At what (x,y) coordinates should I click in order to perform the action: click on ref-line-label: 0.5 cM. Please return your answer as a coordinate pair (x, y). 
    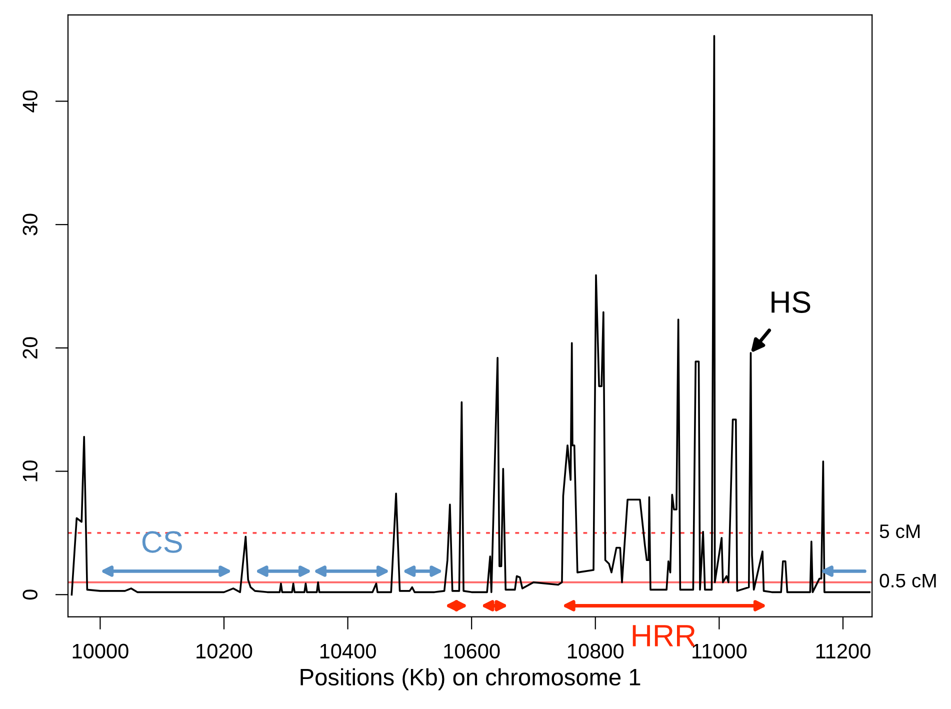
    Looking at the image, I should click on (908, 581).